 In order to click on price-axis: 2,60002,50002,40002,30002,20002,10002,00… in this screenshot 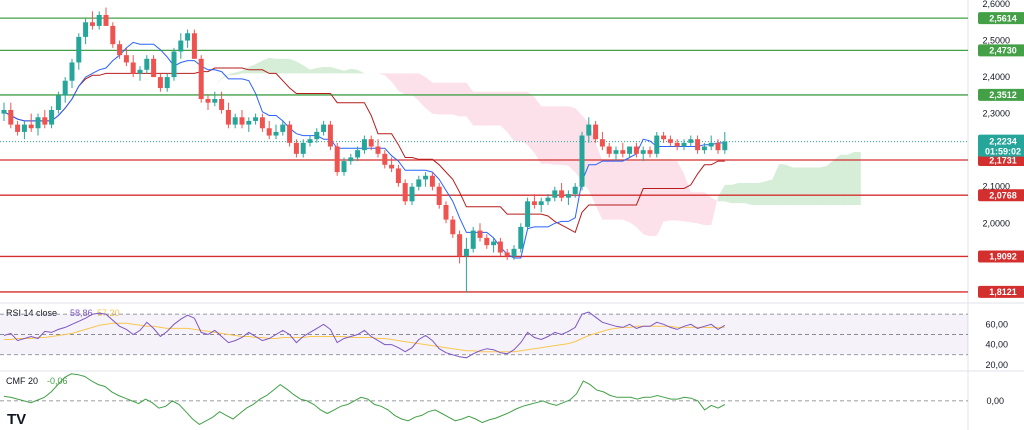, I will do `click(1001, 149)`.